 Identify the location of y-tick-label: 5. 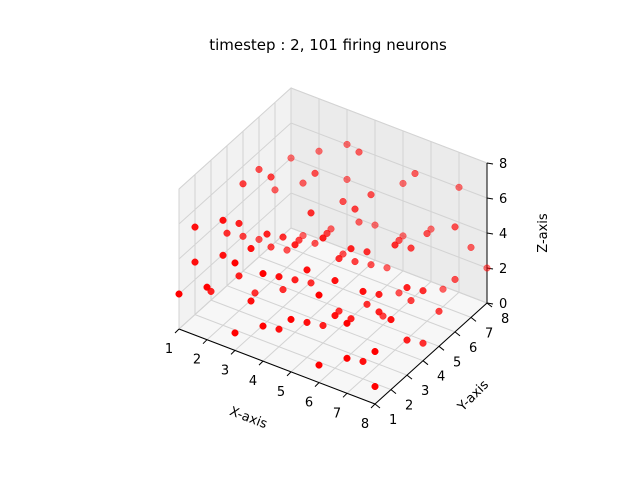
(457, 362).